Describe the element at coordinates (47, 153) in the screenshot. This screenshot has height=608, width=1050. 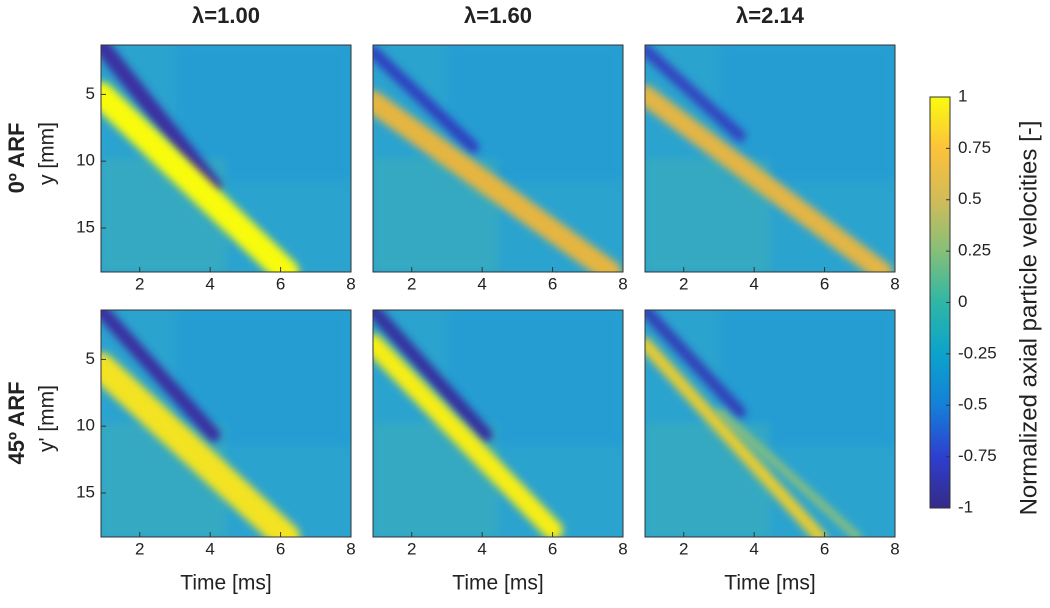
I see `y-axis-label: y [mm]` at that location.